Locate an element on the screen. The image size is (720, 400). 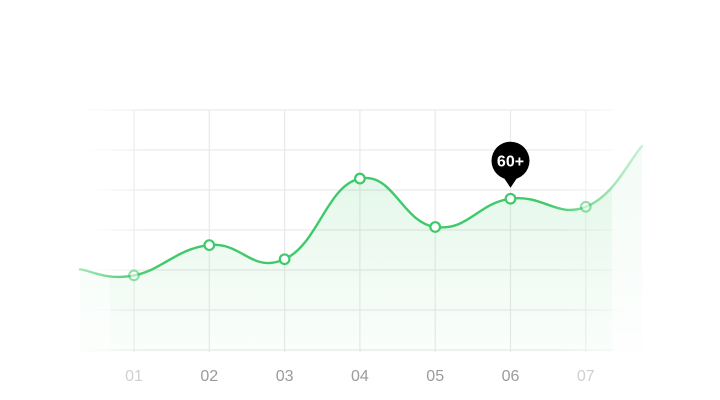
x-tick-label: 03 is located at coordinates (285, 376).